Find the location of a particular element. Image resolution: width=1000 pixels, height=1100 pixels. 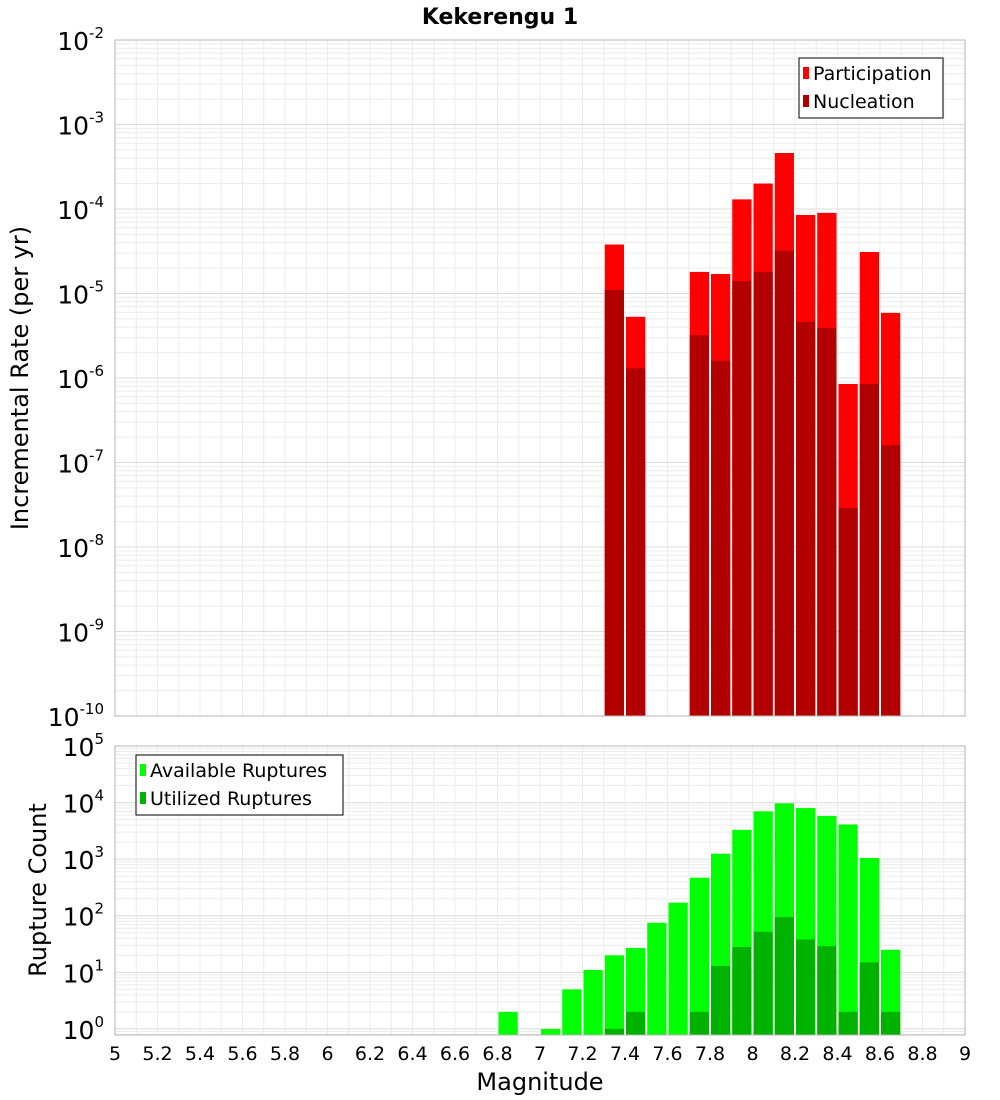

x-tick-label: 8.2 is located at coordinates (795, 1054).